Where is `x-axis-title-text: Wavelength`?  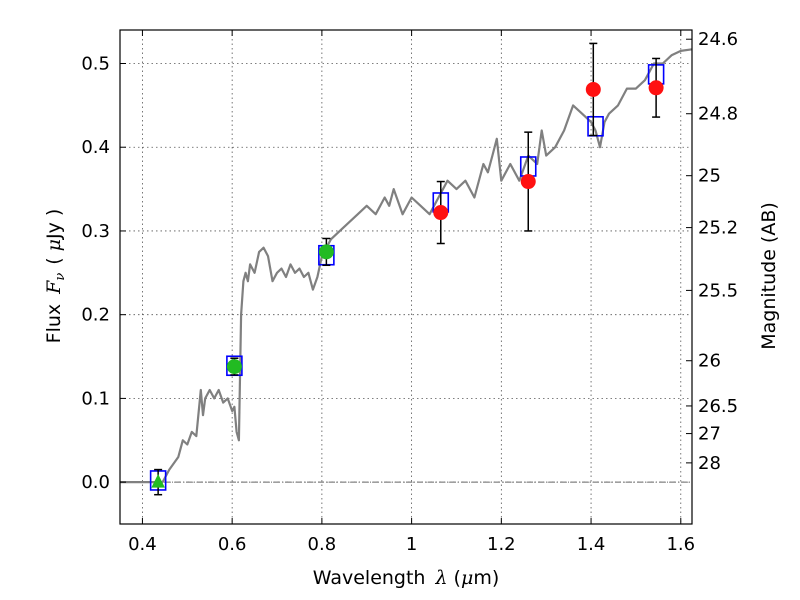
x-axis-title-text: Wavelength is located at coordinates (369, 578).